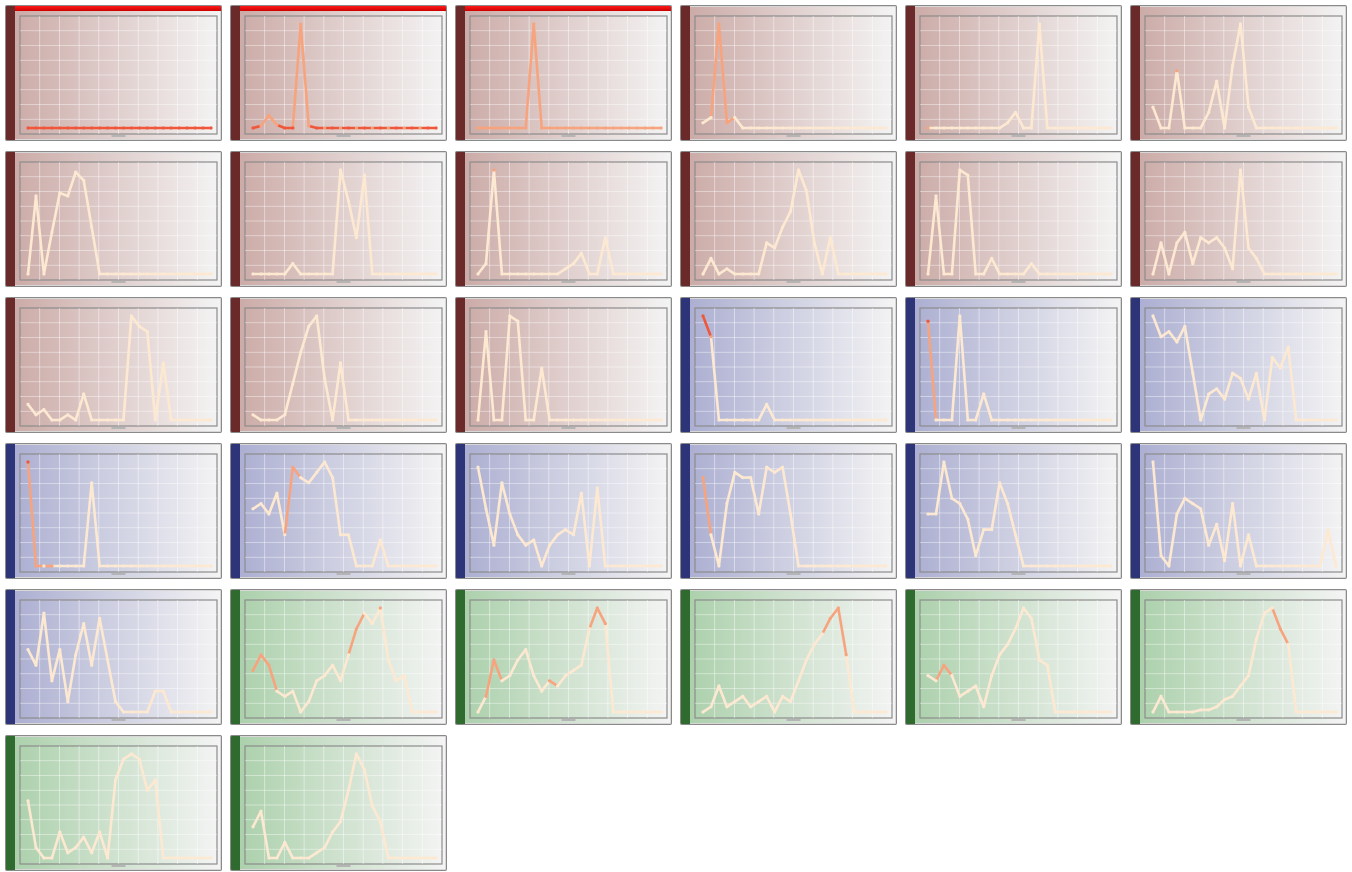 The height and width of the screenshot is (872, 1352). Describe the element at coordinates (235, 803) in the screenshot. I see `group-stripe` at that location.